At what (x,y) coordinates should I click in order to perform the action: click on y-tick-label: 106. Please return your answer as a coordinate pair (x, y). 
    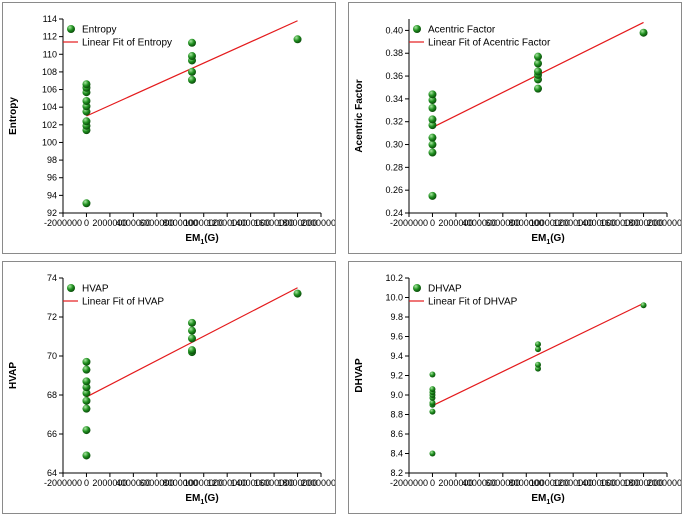
    Looking at the image, I should click on (49, 90).